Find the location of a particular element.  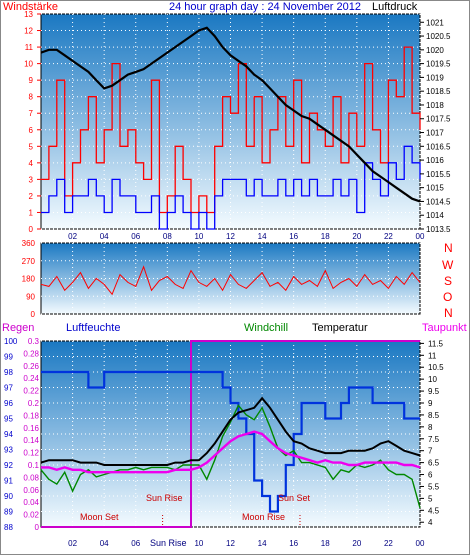

temp-tick-label: 8.5 is located at coordinates (434, 415).